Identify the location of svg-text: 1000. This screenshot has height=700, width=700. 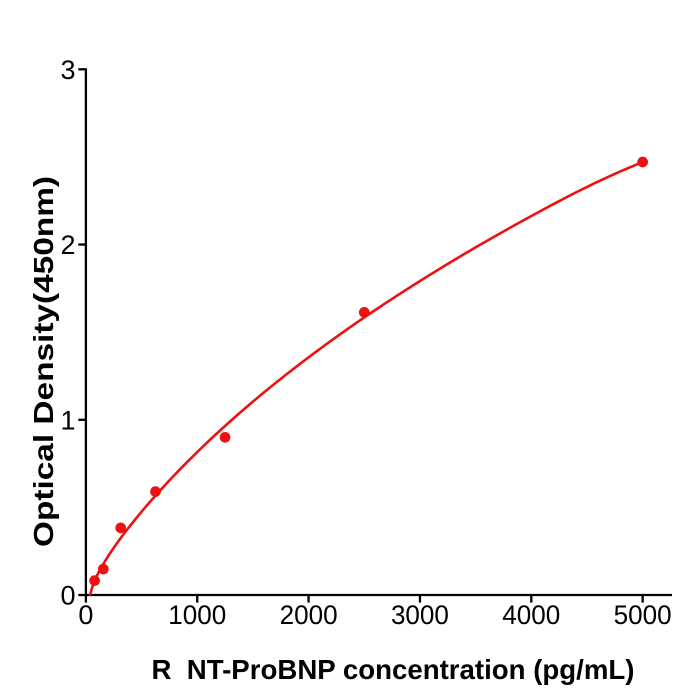
(197, 615).